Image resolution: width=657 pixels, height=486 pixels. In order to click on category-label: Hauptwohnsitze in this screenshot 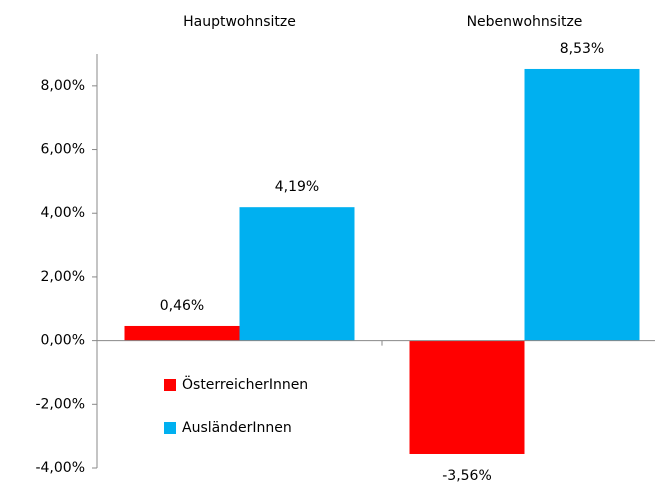, I will do `click(239, 22)`.